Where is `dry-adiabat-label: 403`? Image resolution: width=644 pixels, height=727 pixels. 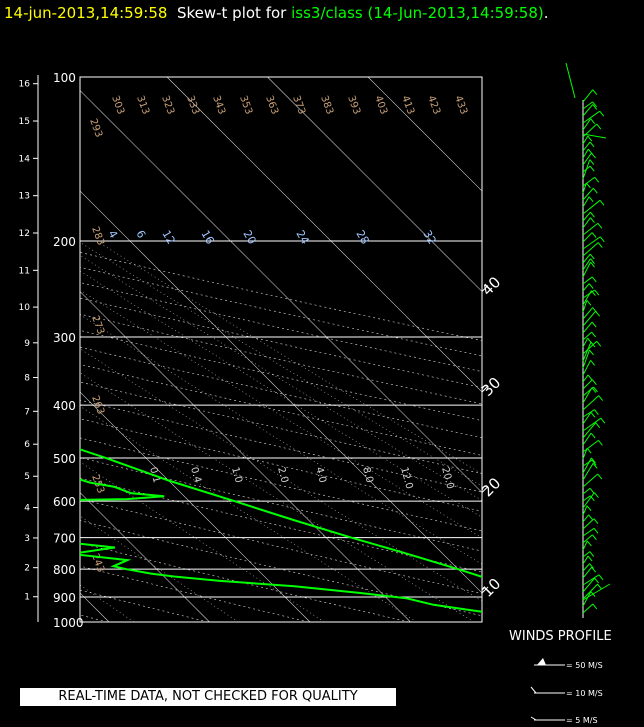
dry-adiabat-label: 403 is located at coordinates (380, 105).